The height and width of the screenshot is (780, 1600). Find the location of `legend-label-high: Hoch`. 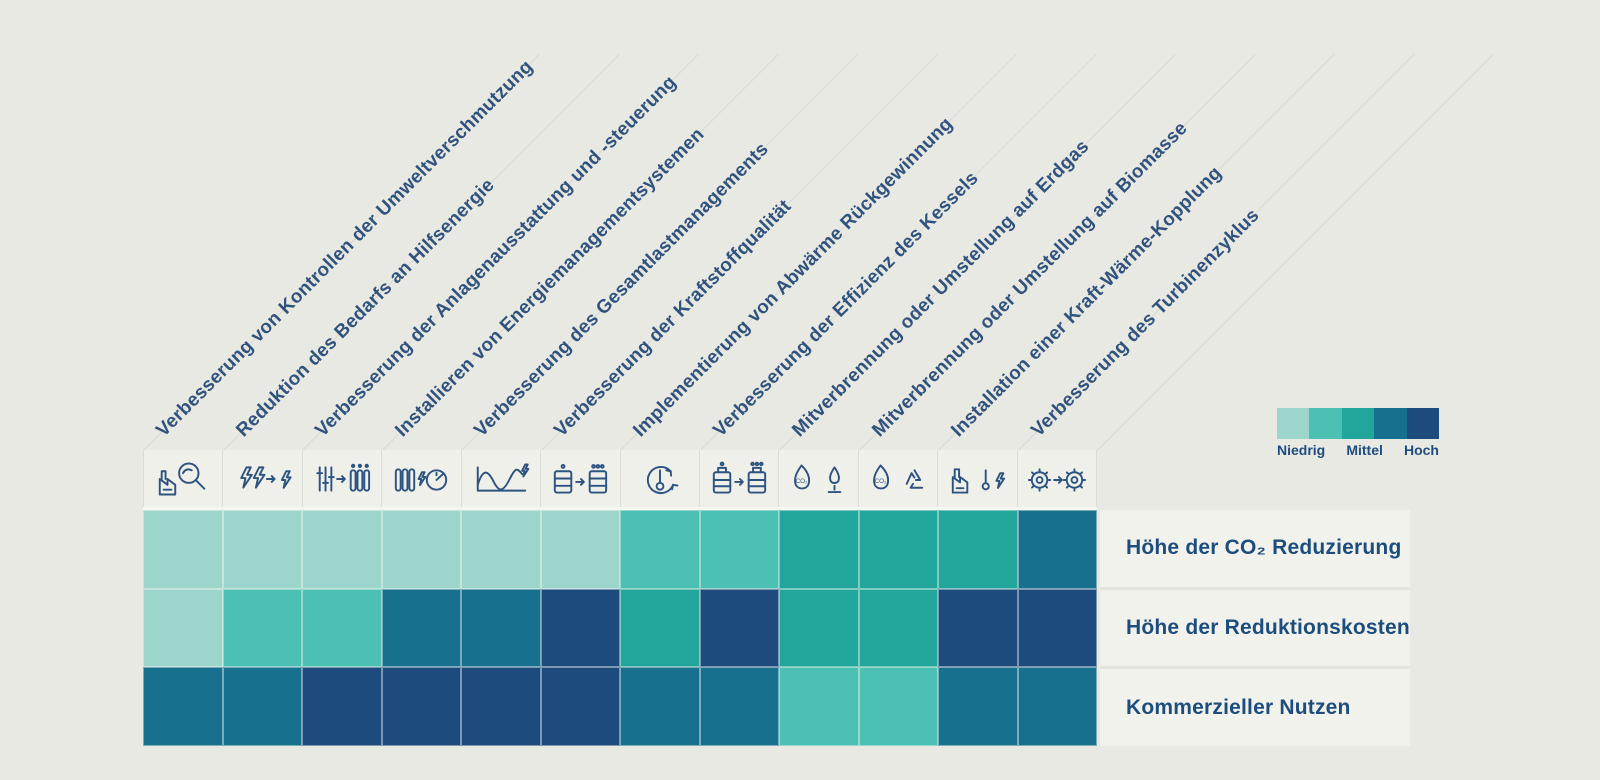

legend-label-high: Hoch is located at coordinates (1421, 450).